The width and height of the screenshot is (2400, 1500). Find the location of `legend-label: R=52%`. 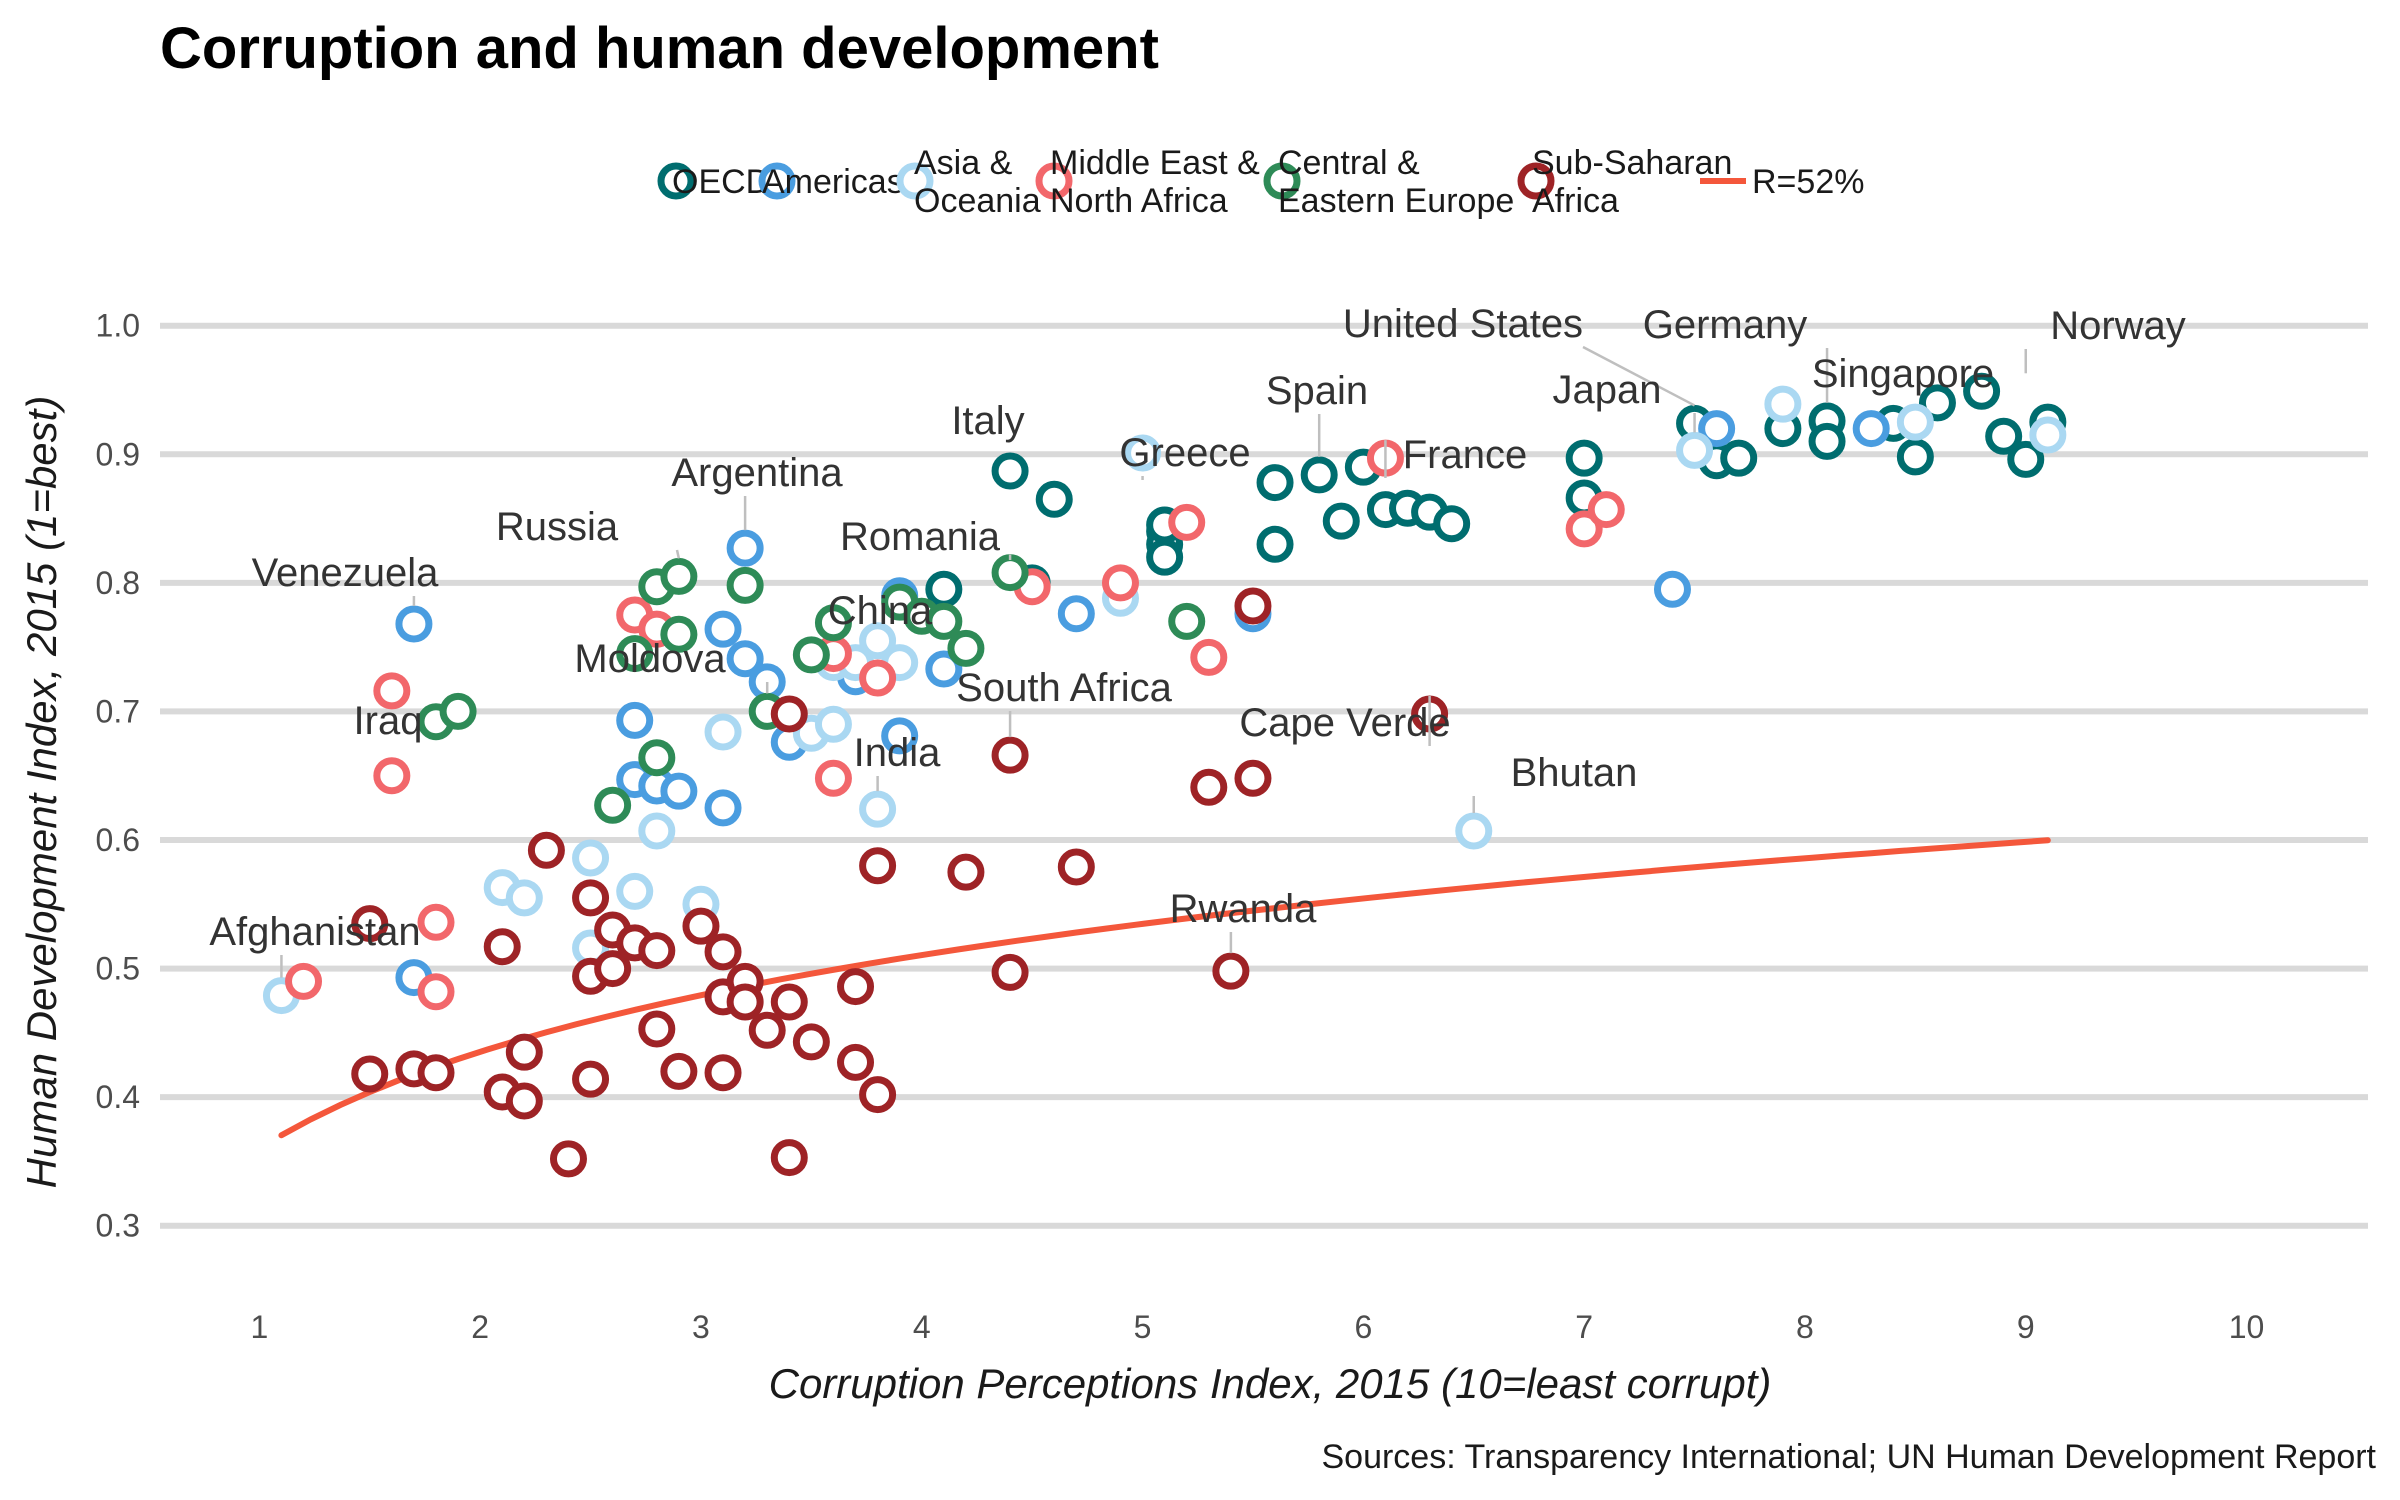

legend-label: R=52% is located at coordinates (1808, 182).